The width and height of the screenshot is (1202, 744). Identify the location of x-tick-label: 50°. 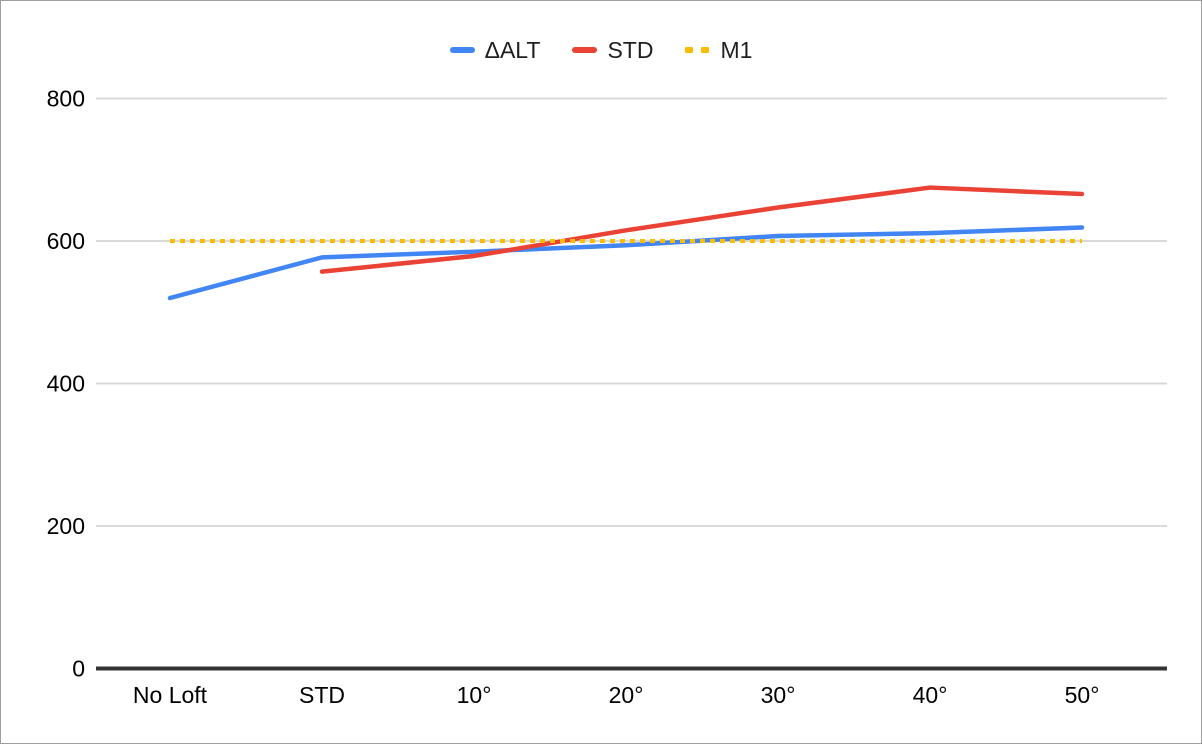
(1082, 695).